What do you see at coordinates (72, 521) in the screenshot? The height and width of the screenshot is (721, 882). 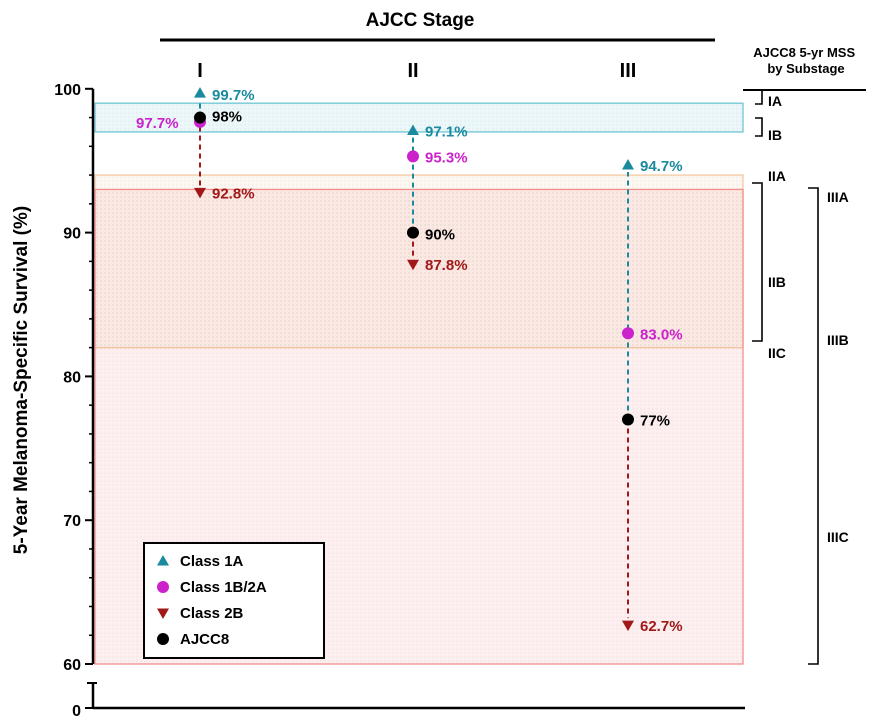 I see `y-tick-label: 70` at bounding box center [72, 521].